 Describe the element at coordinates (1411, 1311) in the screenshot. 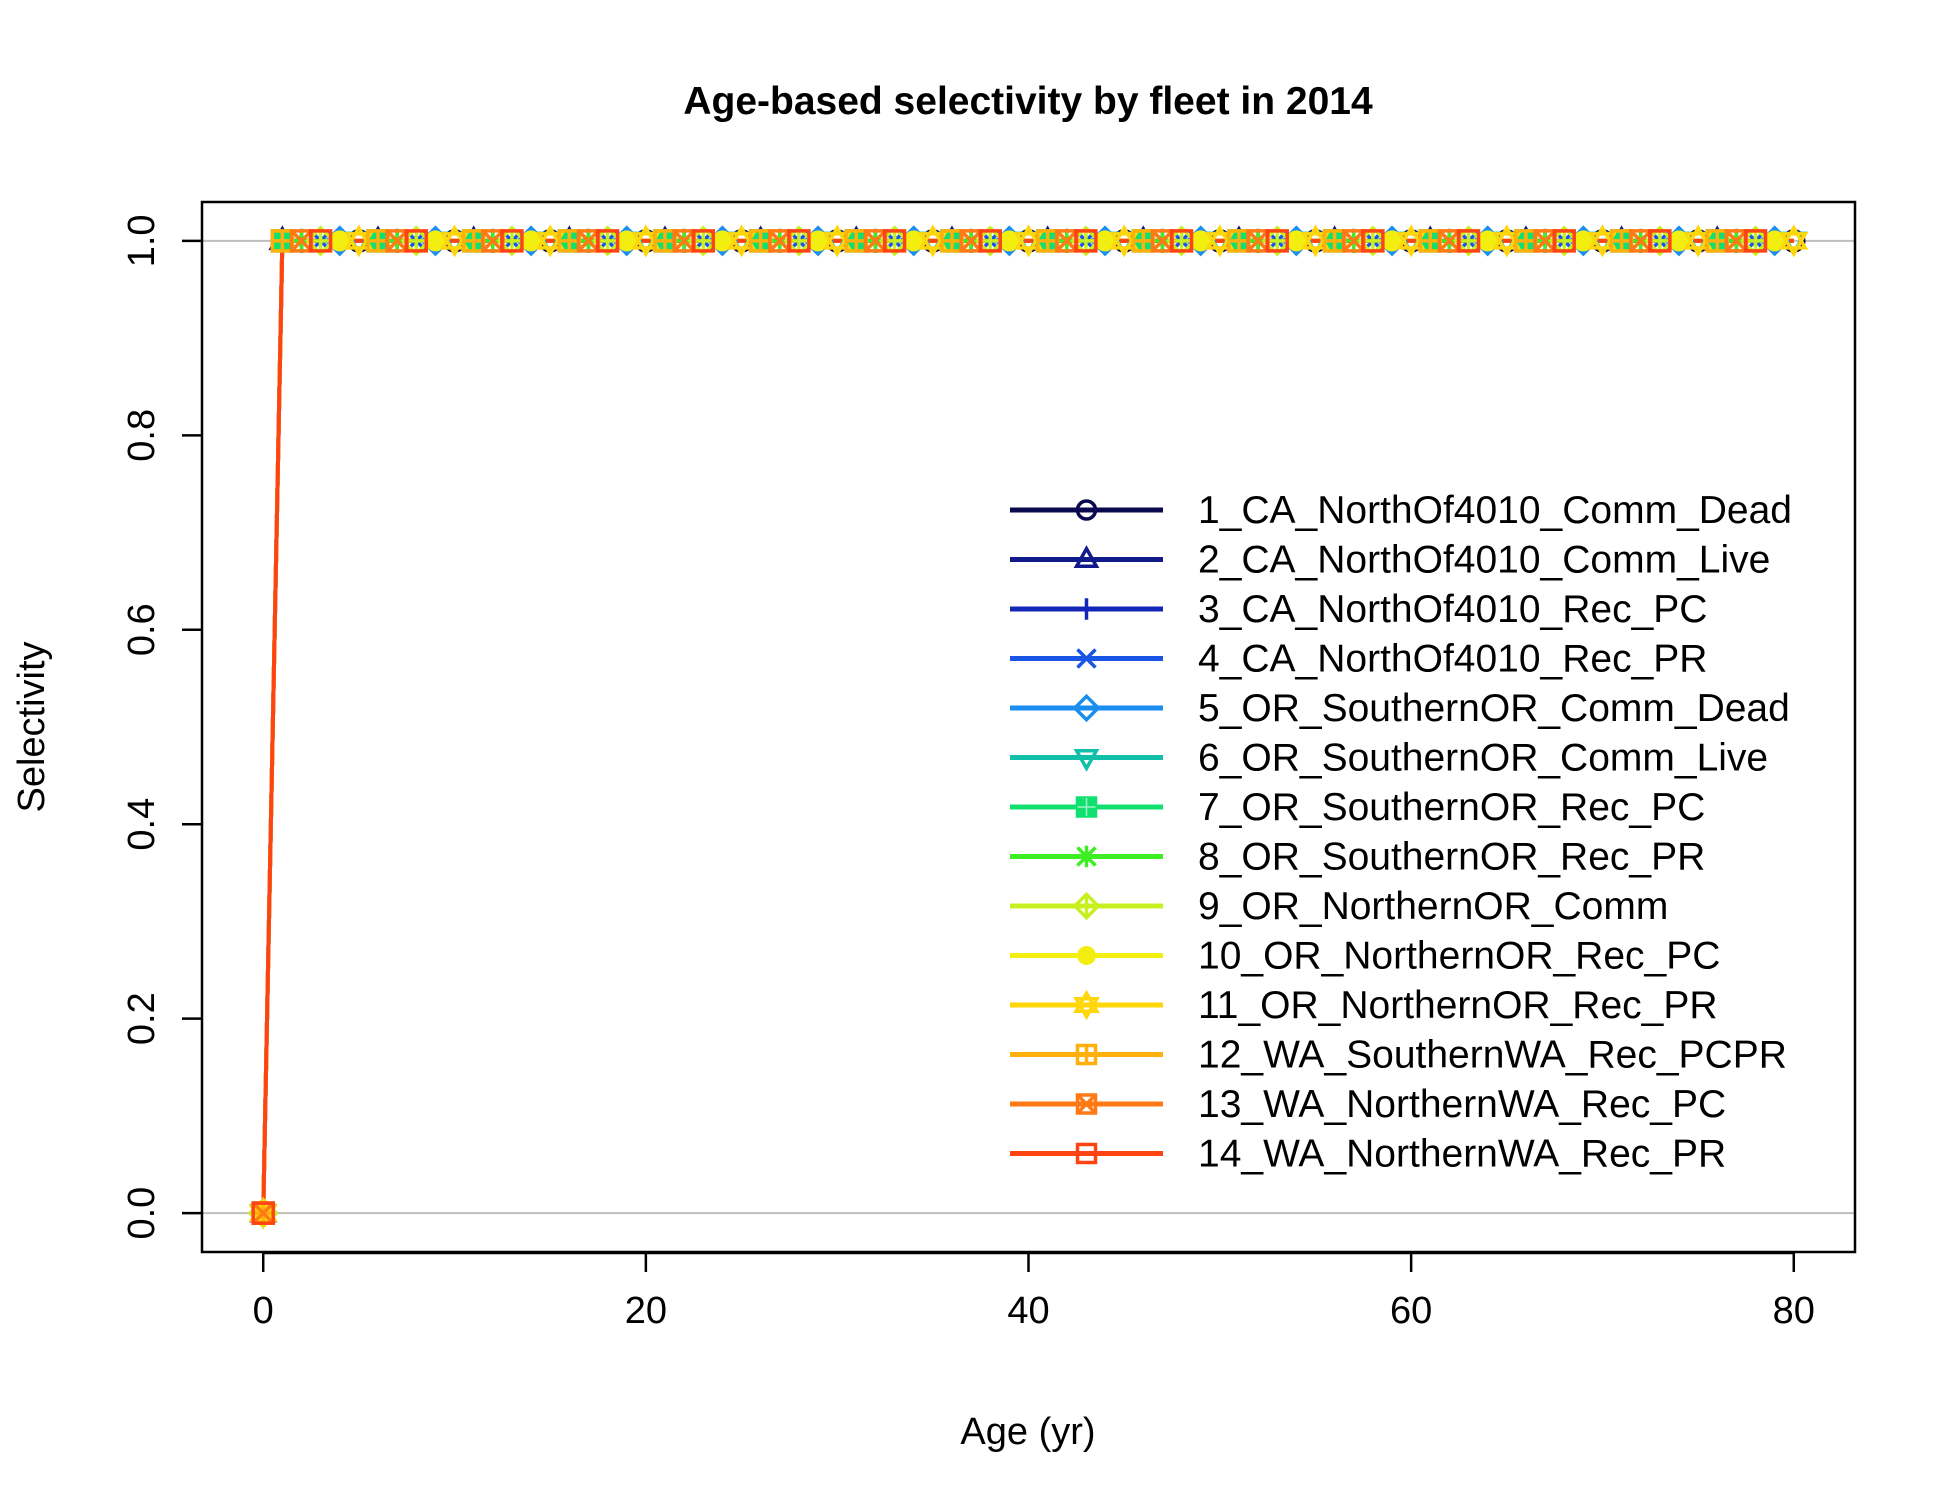

I see `x-tick-label: 60` at that location.